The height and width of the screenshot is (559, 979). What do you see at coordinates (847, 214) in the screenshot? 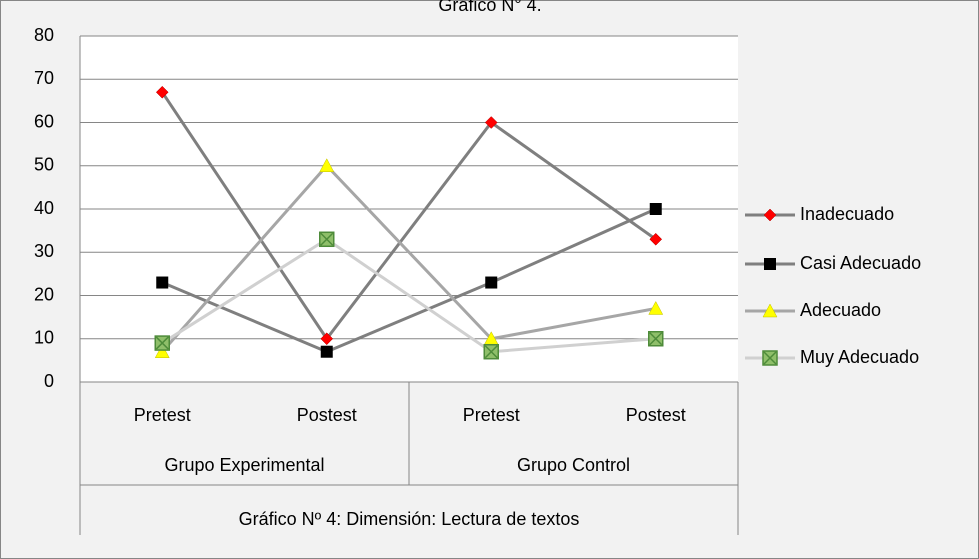
I see `legend-label: Inadecuado` at bounding box center [847, 214].